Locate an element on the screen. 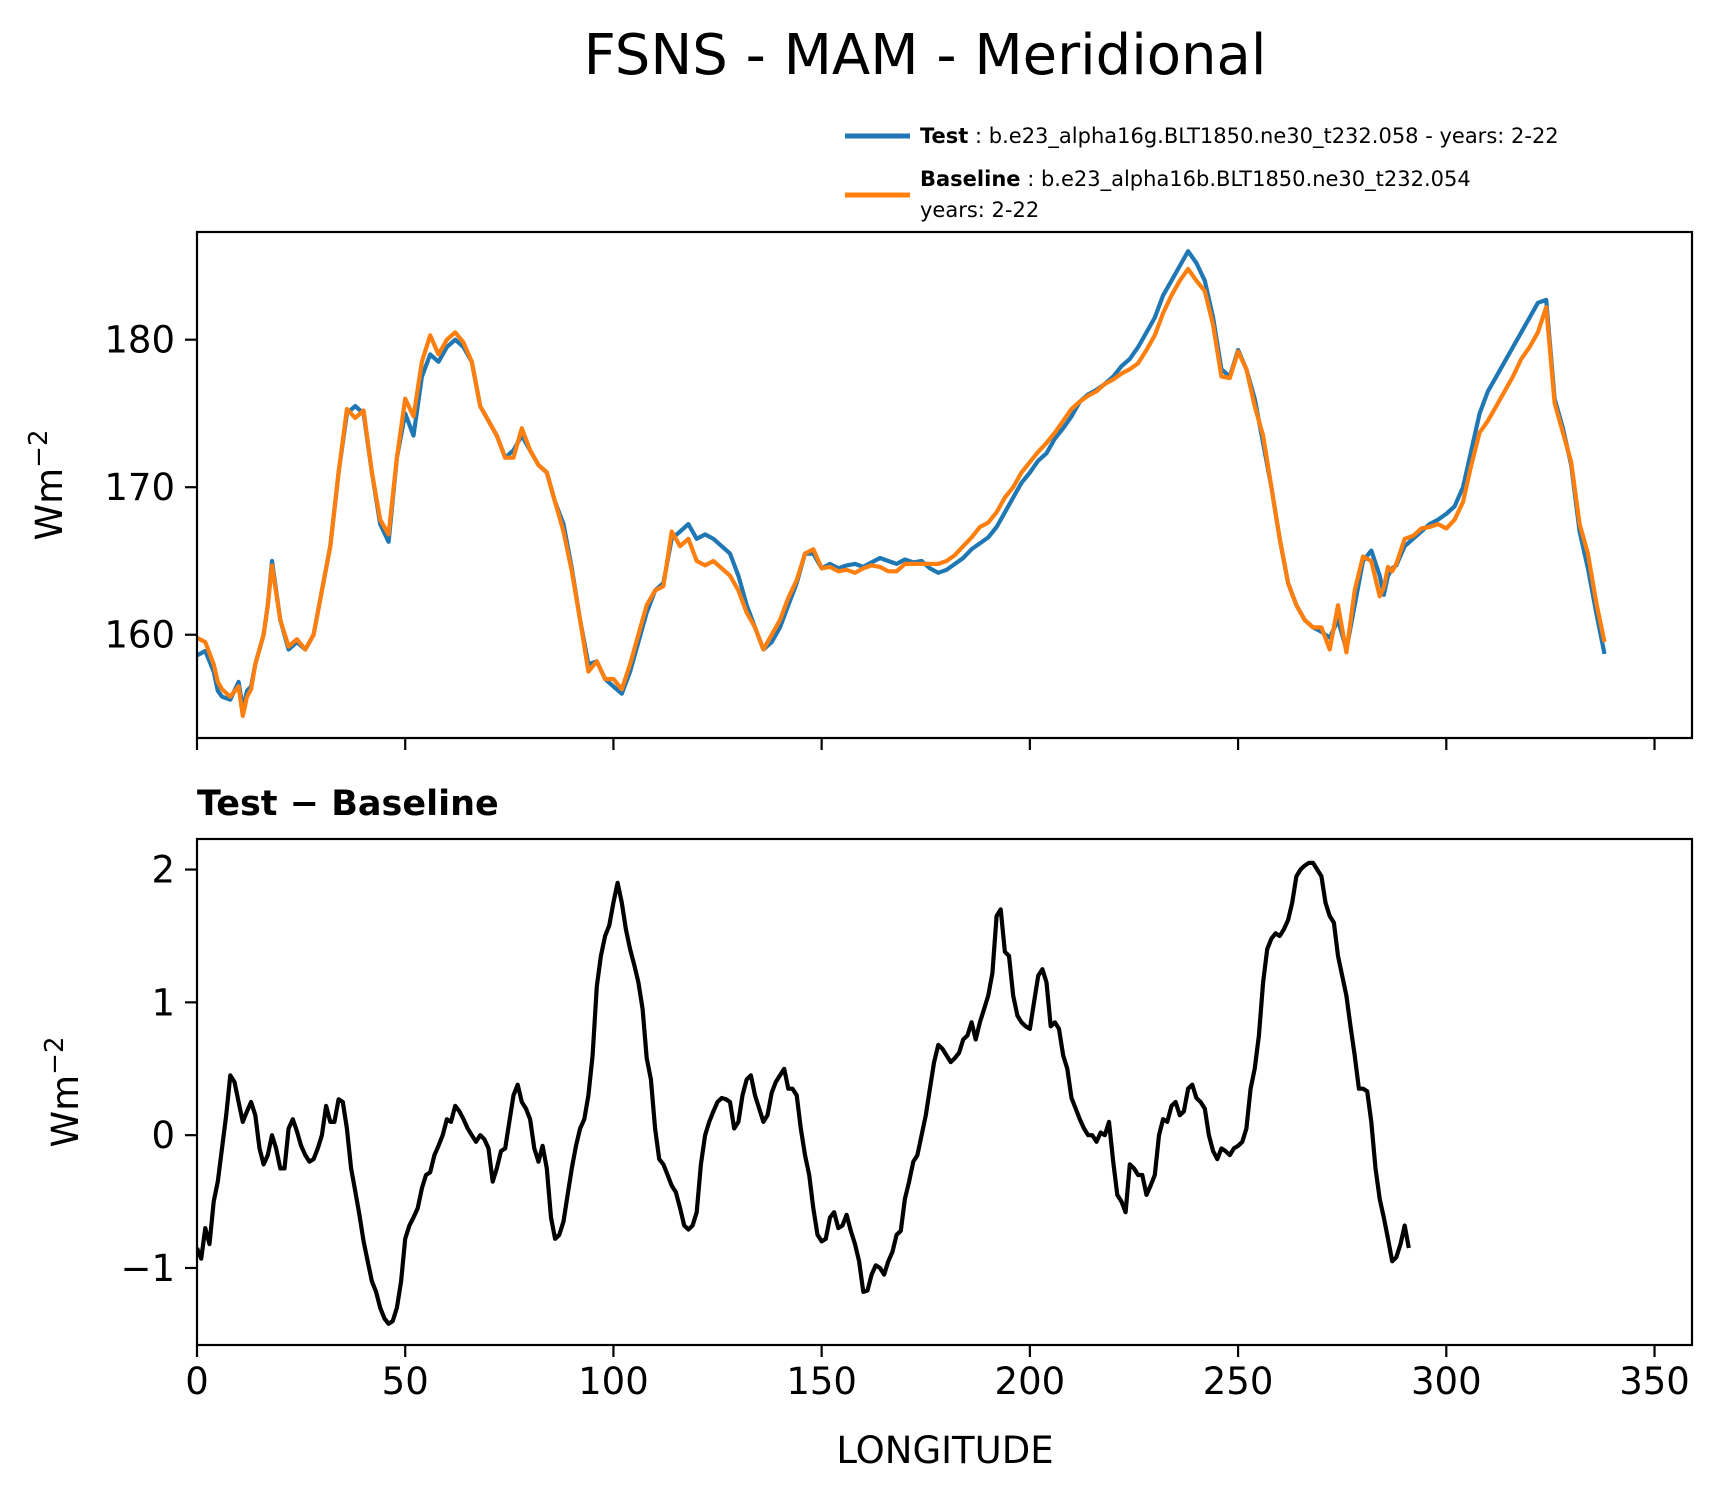 This screenshot has height=1496, width=1717. legend-baseline-sep: : is located at coordinates (1031, 179).